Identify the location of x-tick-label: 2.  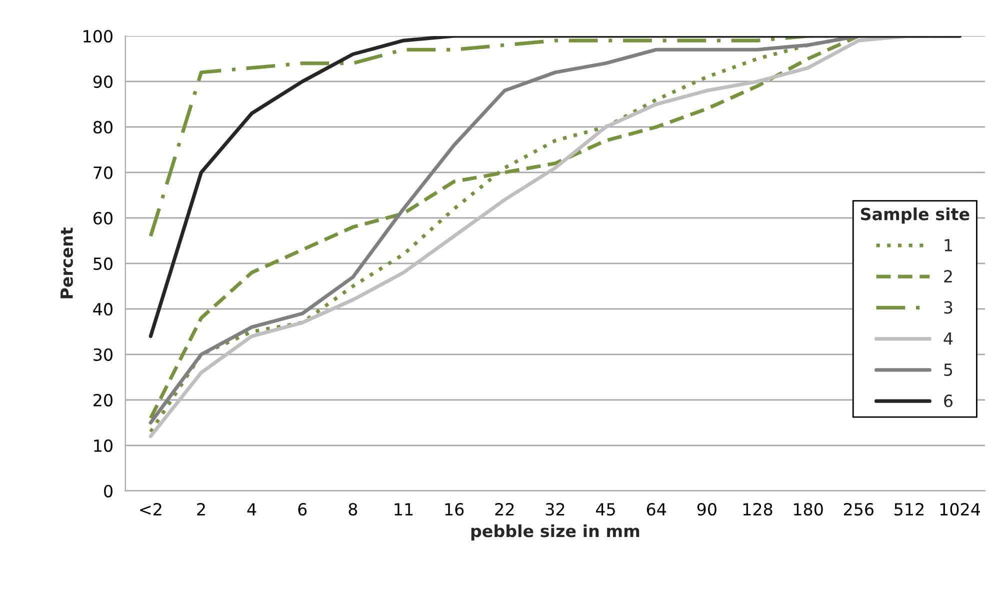
(201, 509).